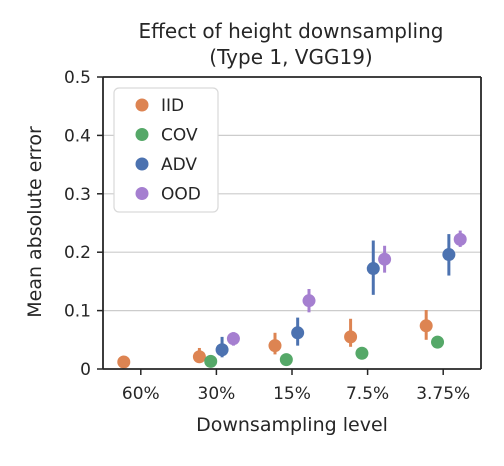 This screenshot has height=466, width=504. What do you see at coordinates (77, 136) in the screenshot?
I see `y-tick-label: 0.4` at bounding box center [77, 136].